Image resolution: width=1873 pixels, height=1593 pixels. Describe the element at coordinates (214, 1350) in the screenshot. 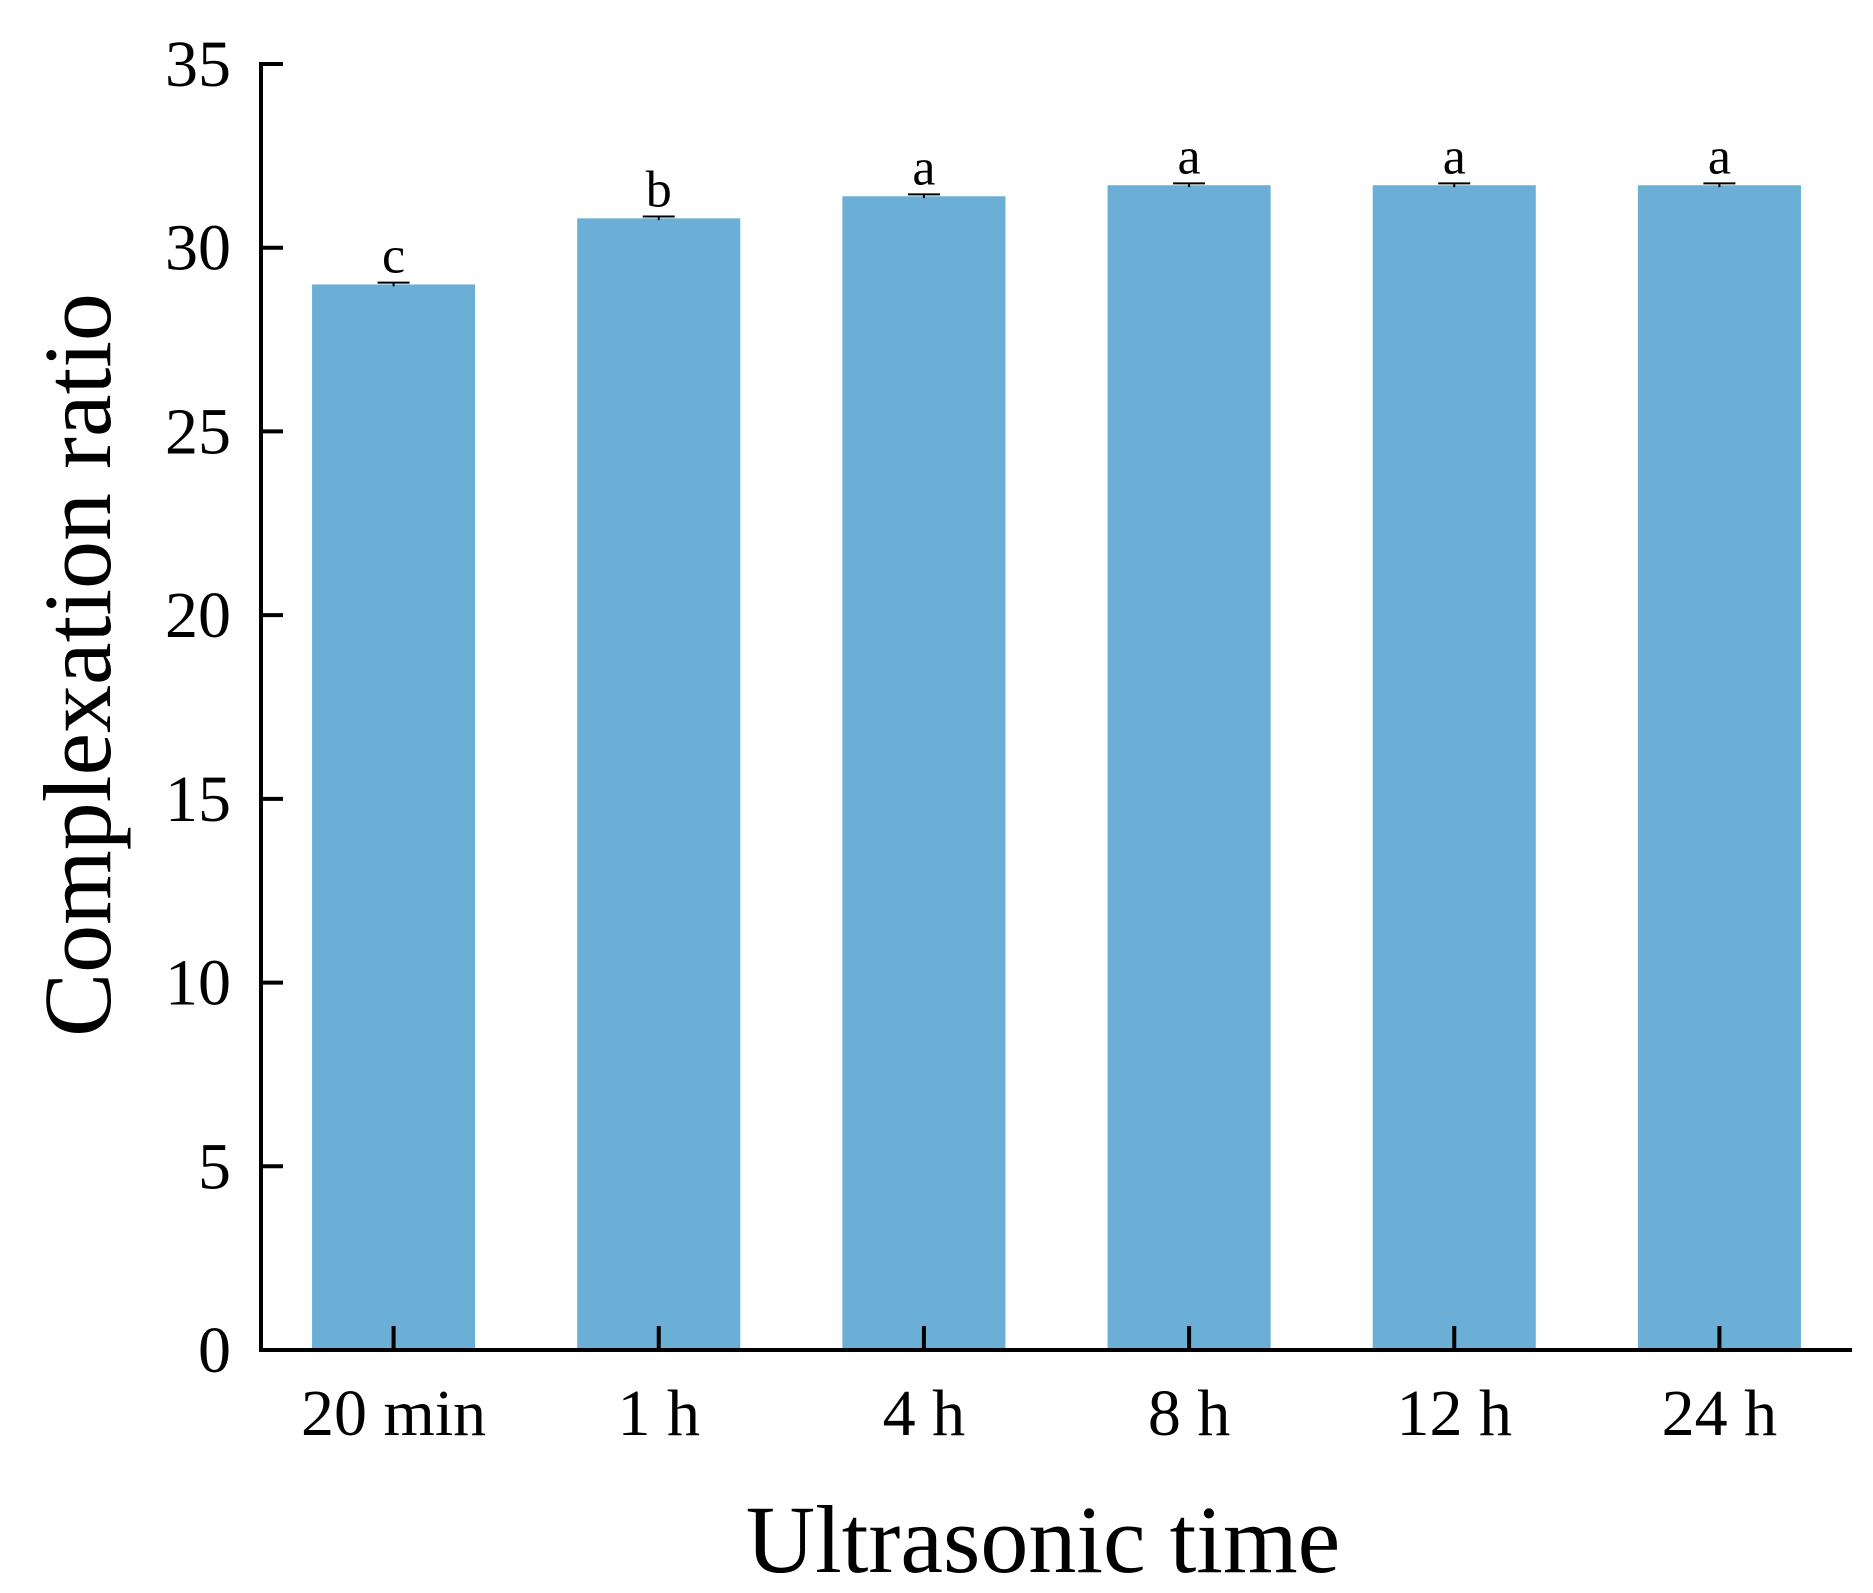

I see `y-tick-label-0: 0` at that location.